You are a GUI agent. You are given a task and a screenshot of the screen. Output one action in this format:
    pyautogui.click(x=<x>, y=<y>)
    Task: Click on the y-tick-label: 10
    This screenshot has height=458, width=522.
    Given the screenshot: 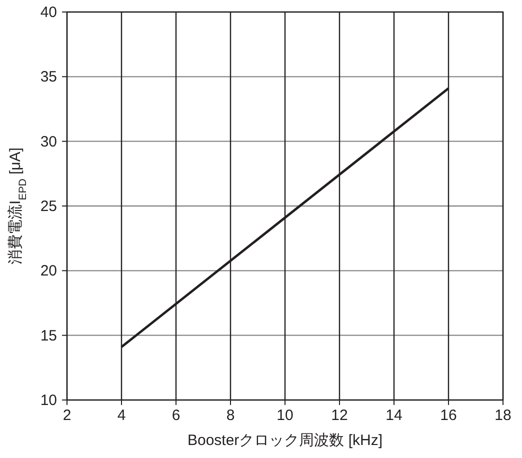 What is the action you would take?
    pyautogui.click(x=48, y=400)
    